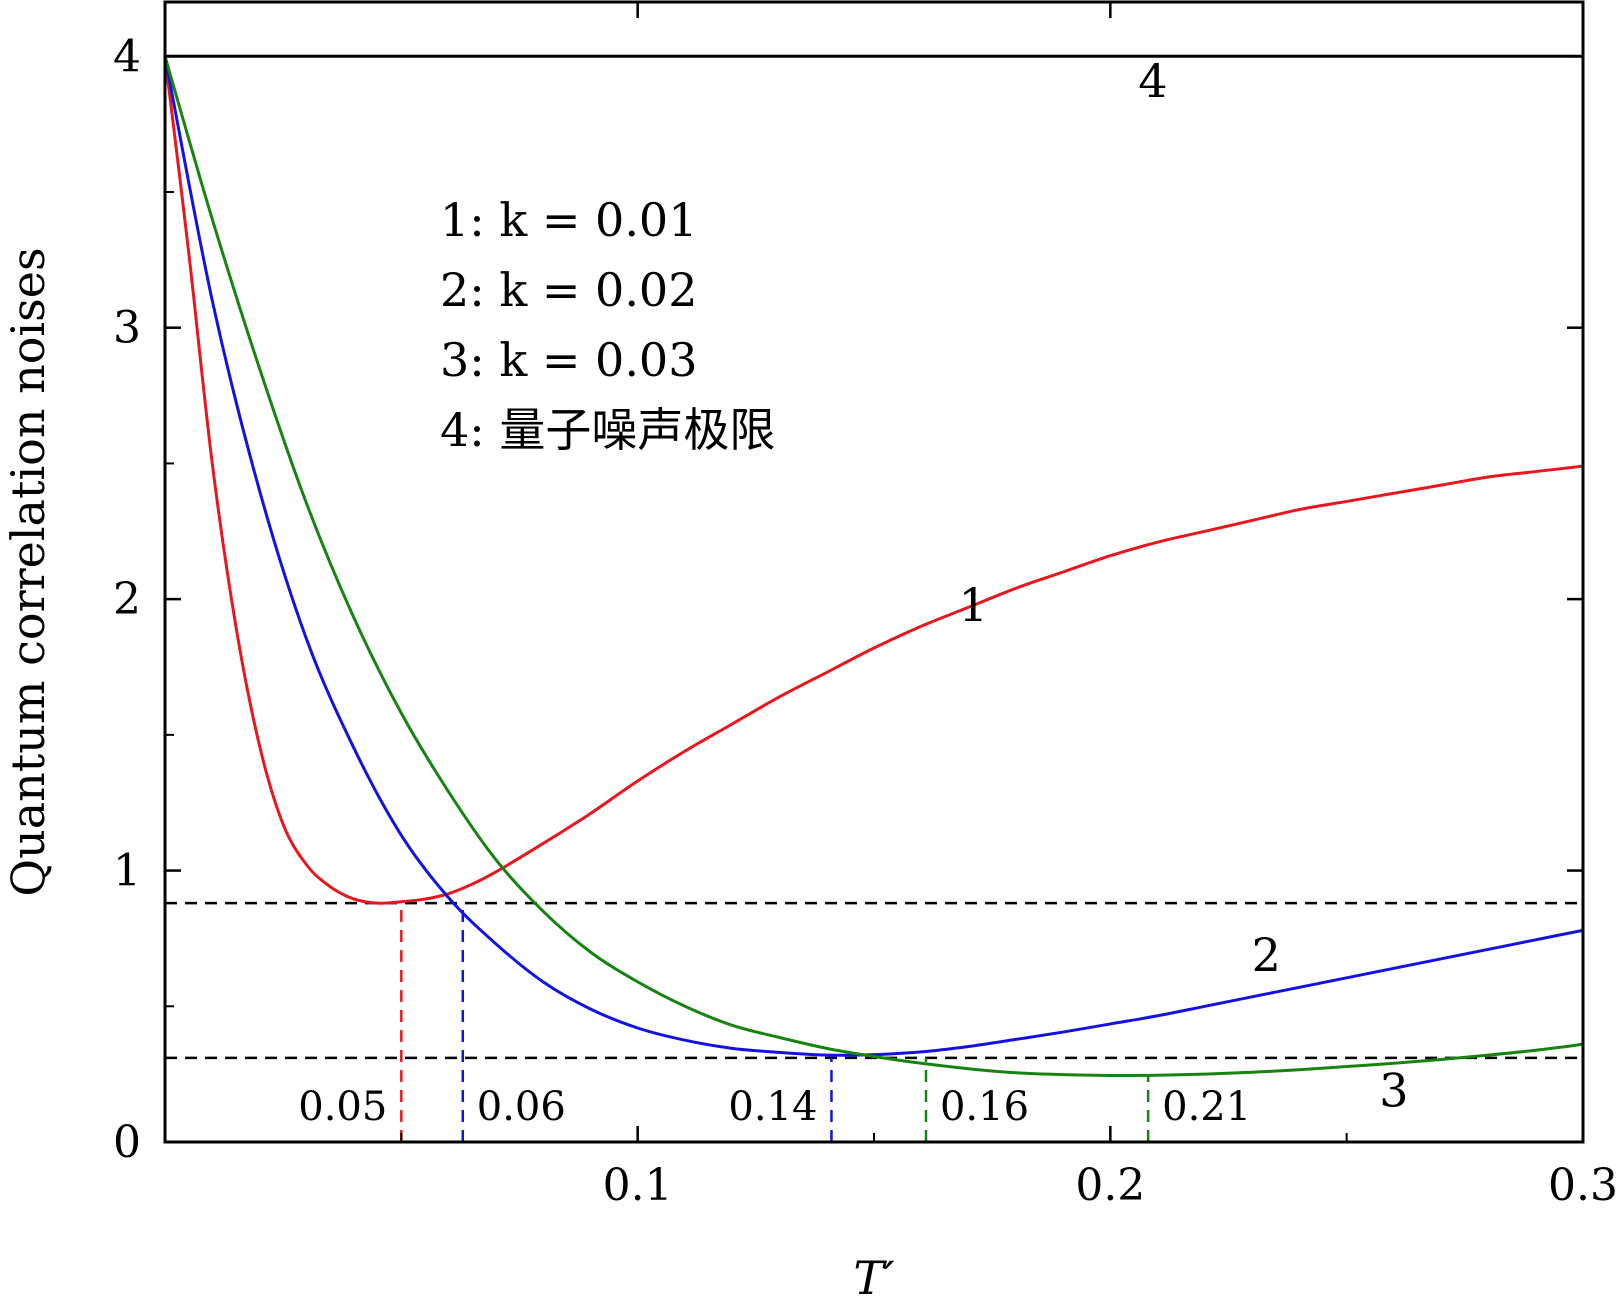 Image resolution: width=1621 pixels, height=1310 pixels. What do you see at coordinates (342, 1107) in the screenshot?
I see `reference-value-label: 0.05` at bounding box center [342, 1107].